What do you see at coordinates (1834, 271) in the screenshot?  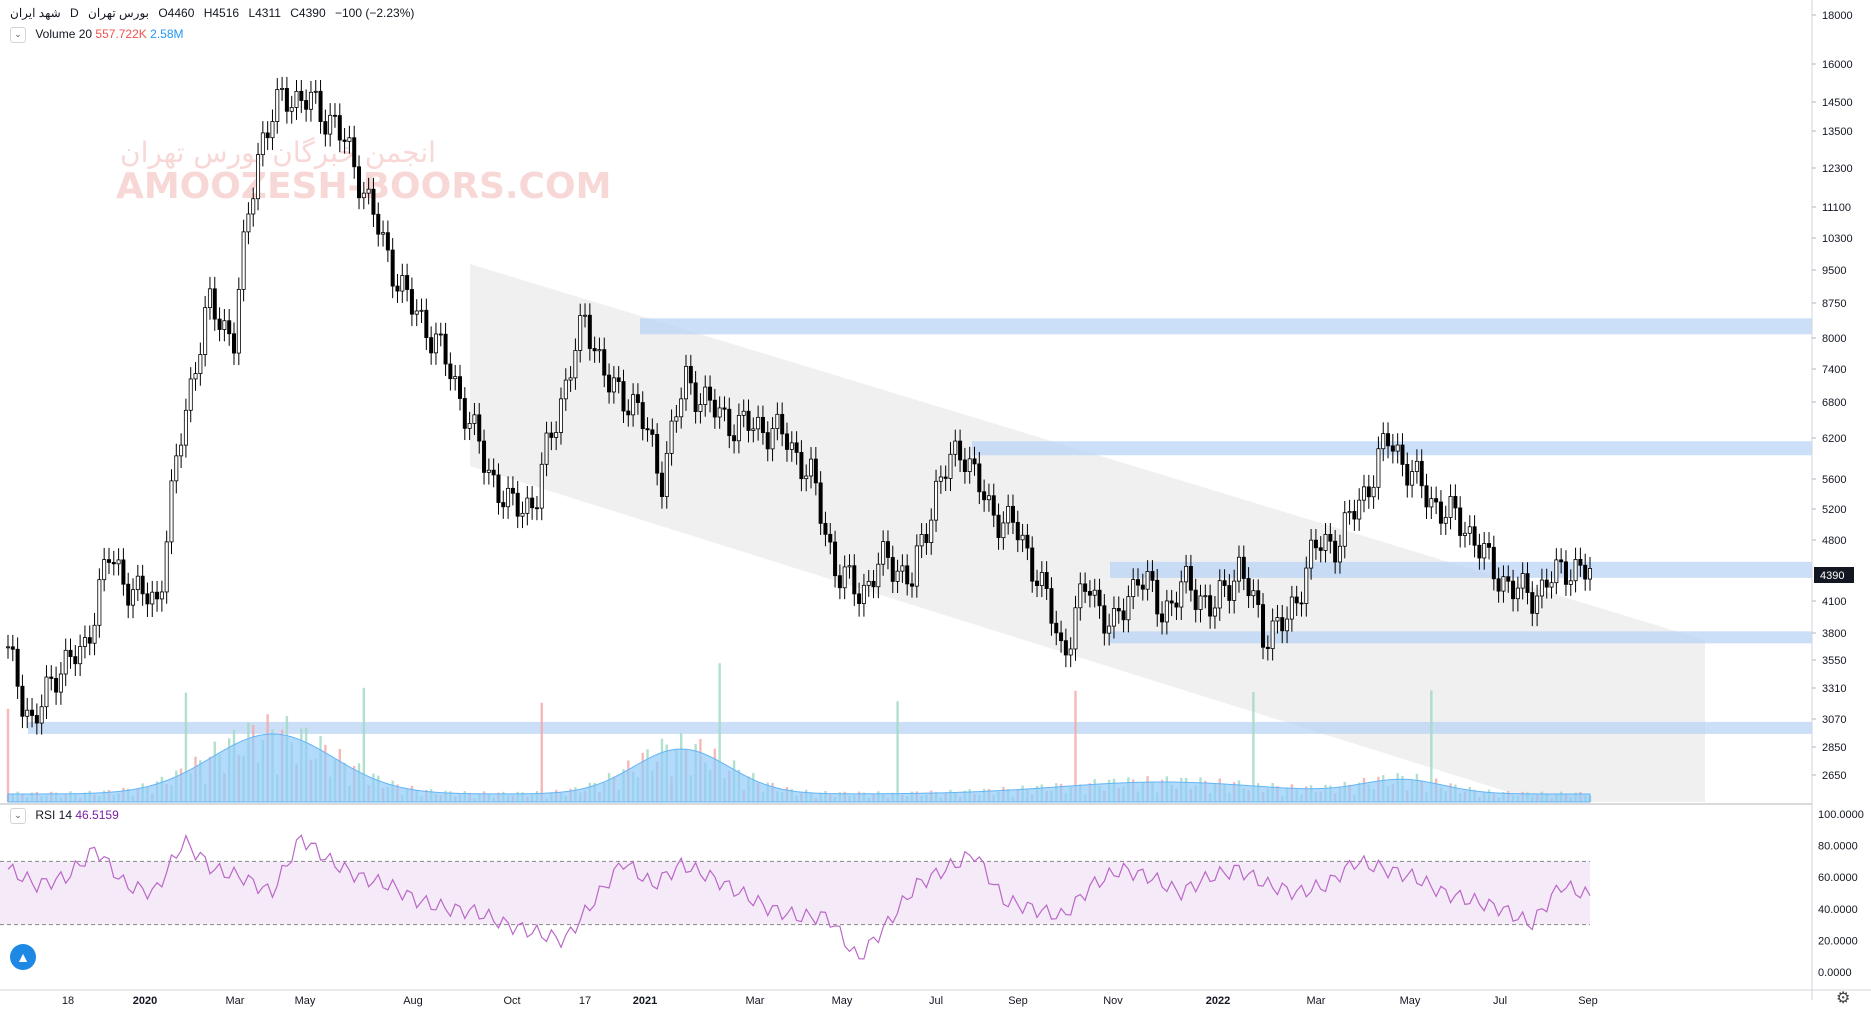 I see `price-tick-label: 9500` at bounding box center [1834, 271].